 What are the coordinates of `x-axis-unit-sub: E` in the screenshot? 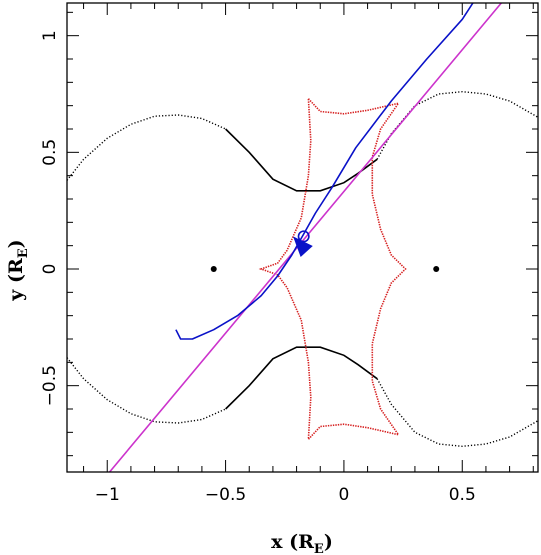 It's located at (319, 548).